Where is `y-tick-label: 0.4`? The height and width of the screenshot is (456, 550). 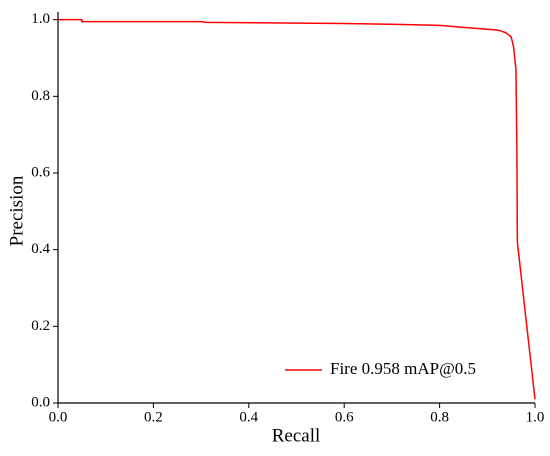 y-tick-label: 0.4 is located at coordinates (40, 249).